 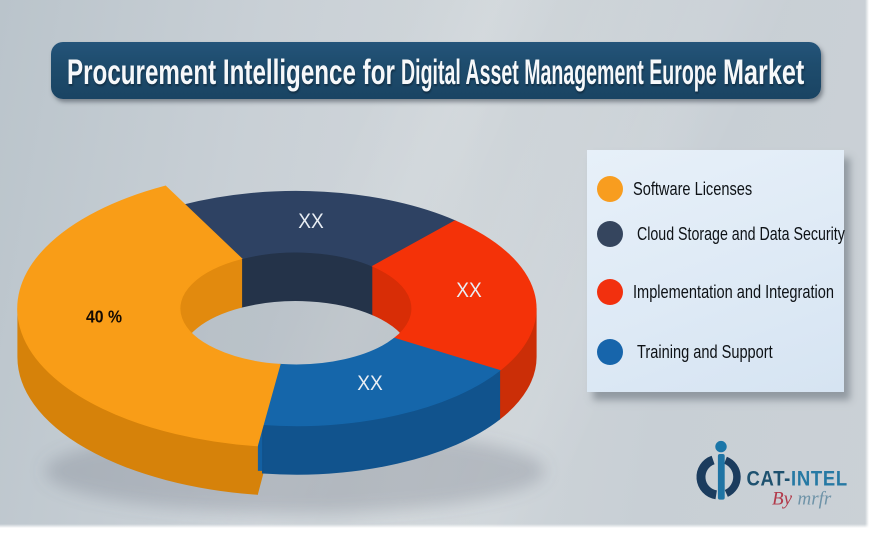 I want to click on svg-text: CAT-INTEL, so click(x=797, y=478).